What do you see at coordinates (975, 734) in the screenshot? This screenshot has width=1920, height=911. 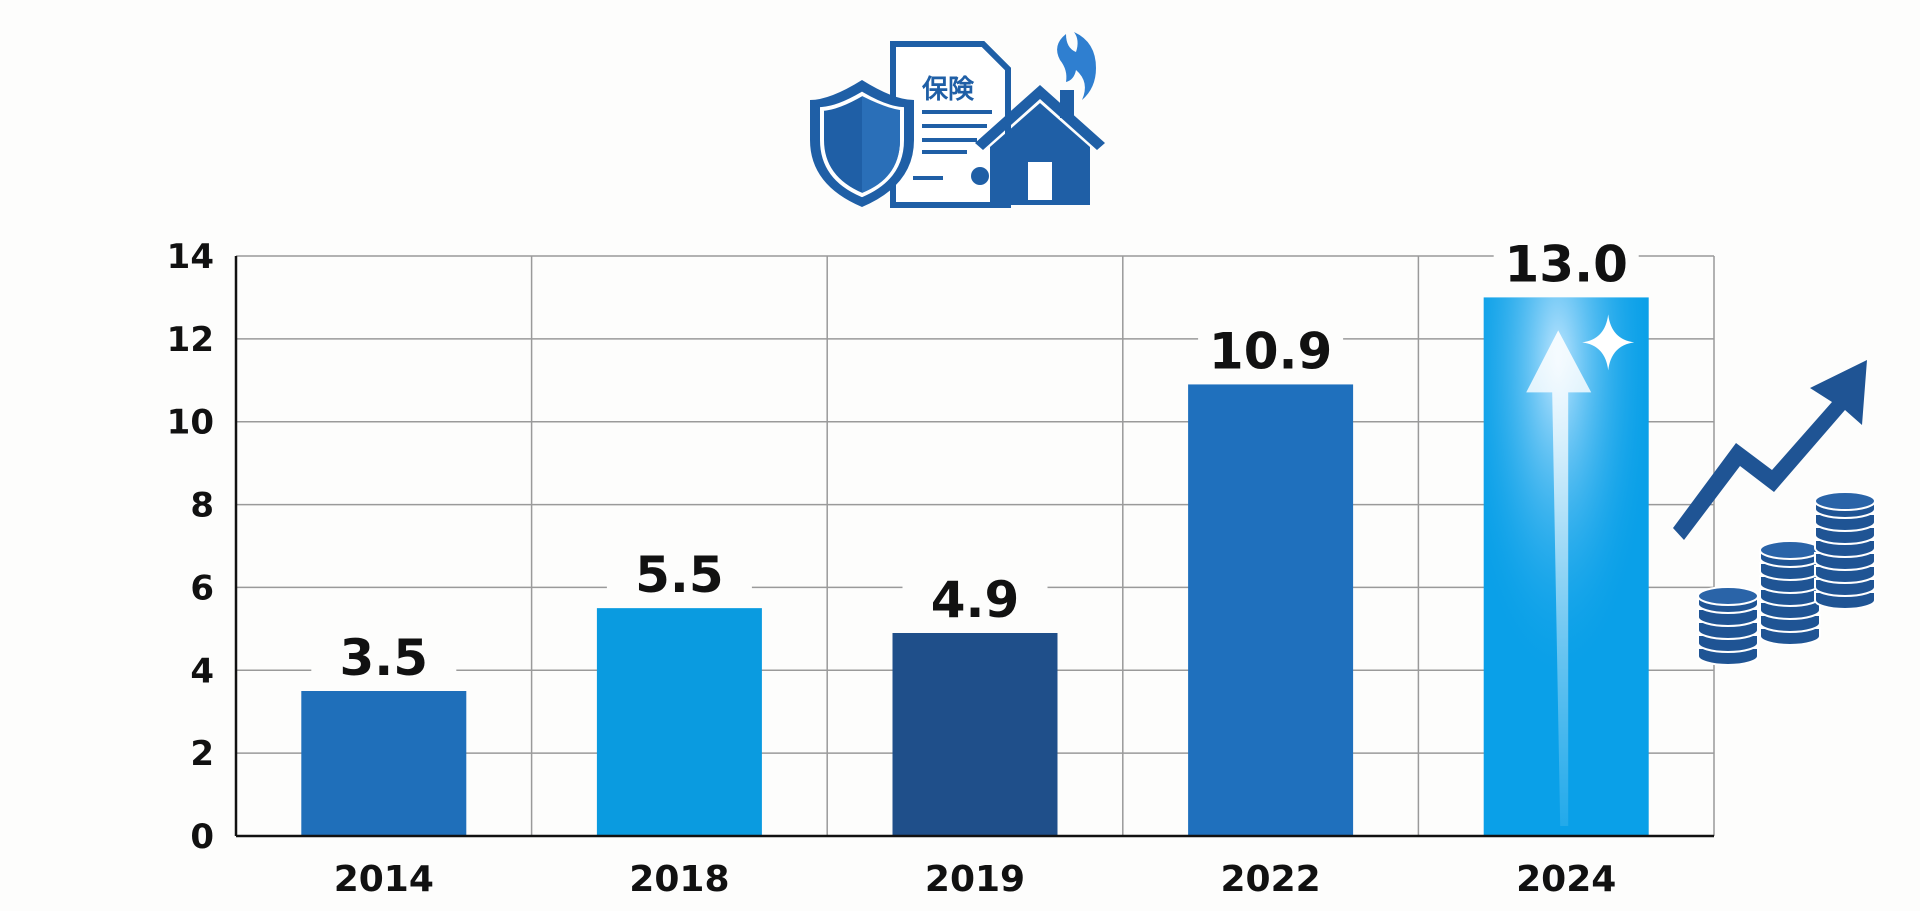 I see `bar-2019` at bounding box center [975, 734].